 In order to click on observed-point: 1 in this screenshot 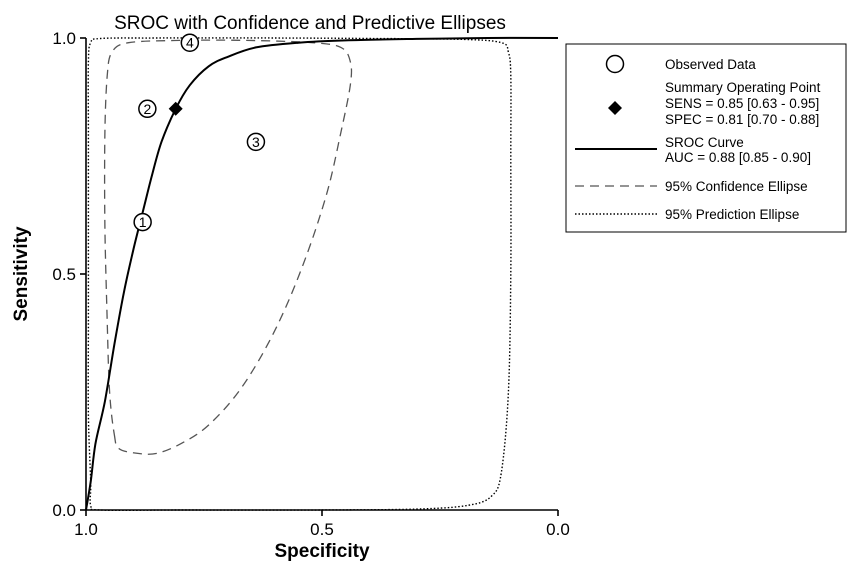, I will do `click(142, 222)`.